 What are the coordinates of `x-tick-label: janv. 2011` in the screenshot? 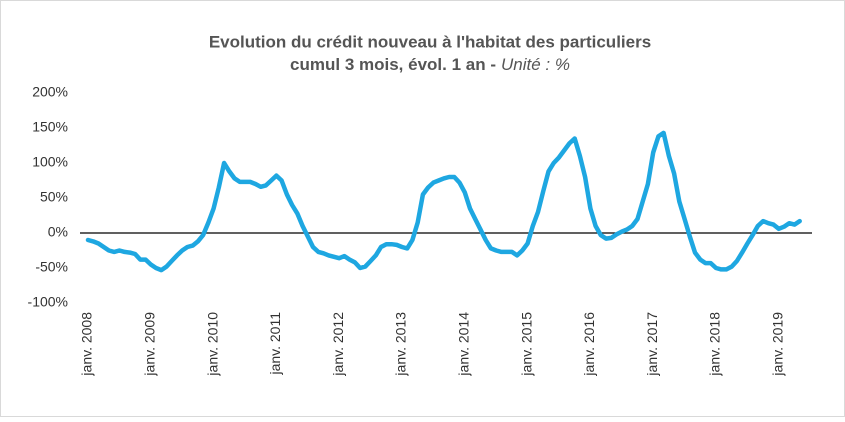 It's located at (275, 344).